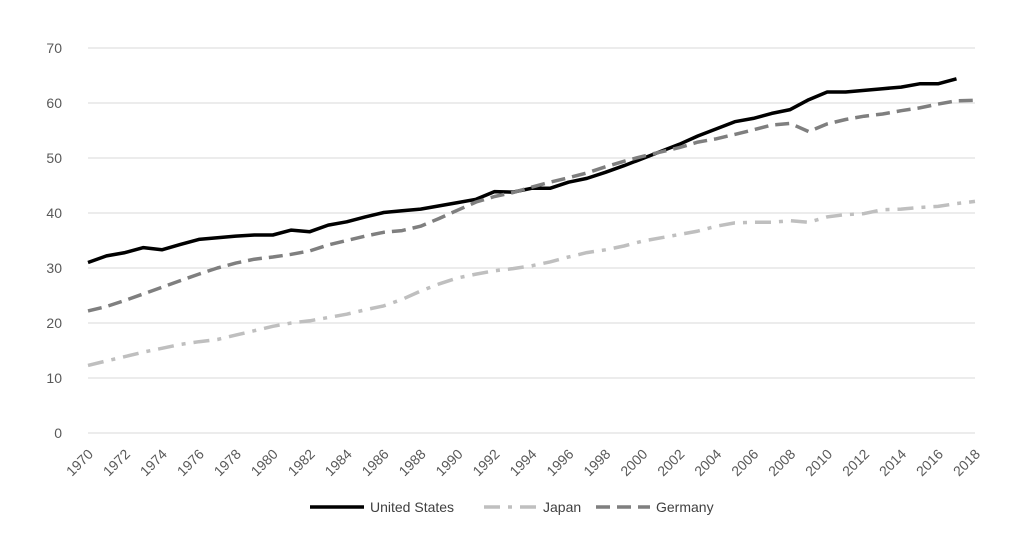  I want to click on x-tick-label: 1996, so click(559, 462).